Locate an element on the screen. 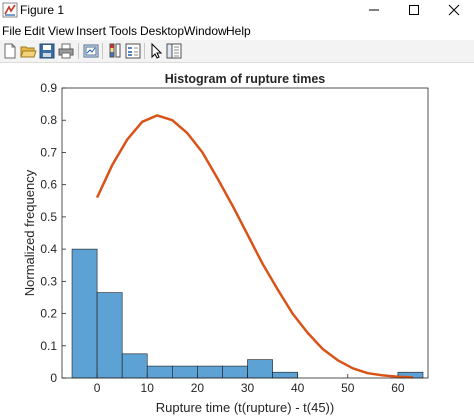 The height and width of the screenshot is (418, 474). matlab-figure-icon is located at coordinates (10, 10).